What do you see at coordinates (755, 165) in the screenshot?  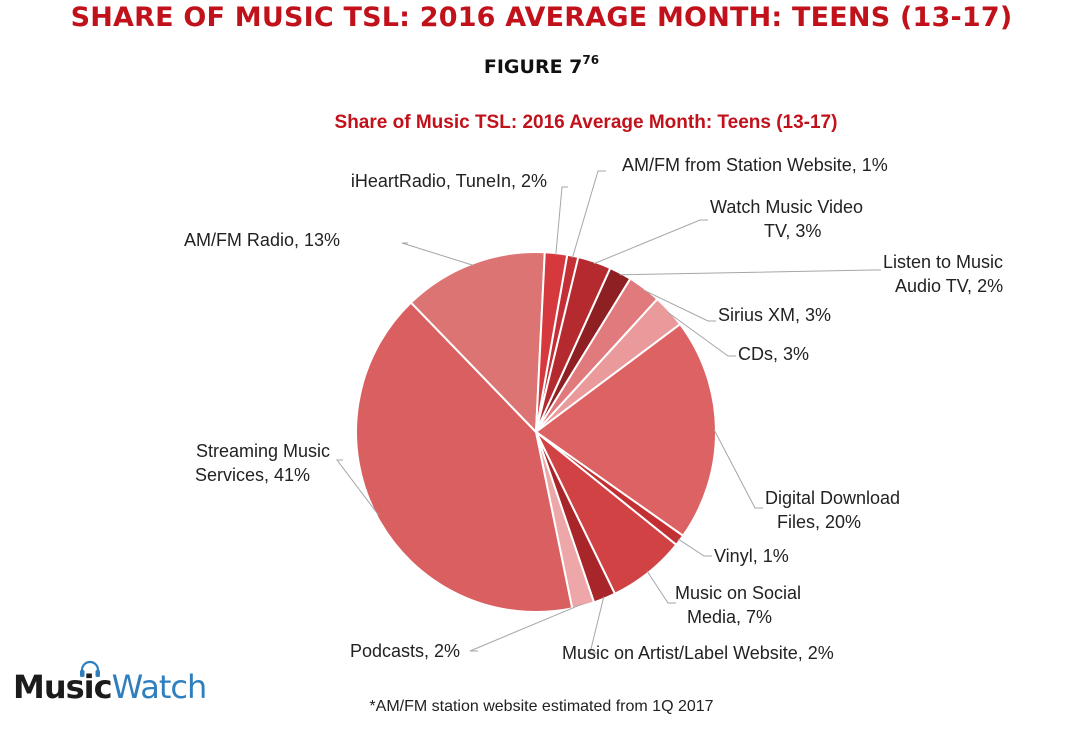 I see `slice-label: AM/FM from Station Website, 1%` at bounding box center [755, 165].